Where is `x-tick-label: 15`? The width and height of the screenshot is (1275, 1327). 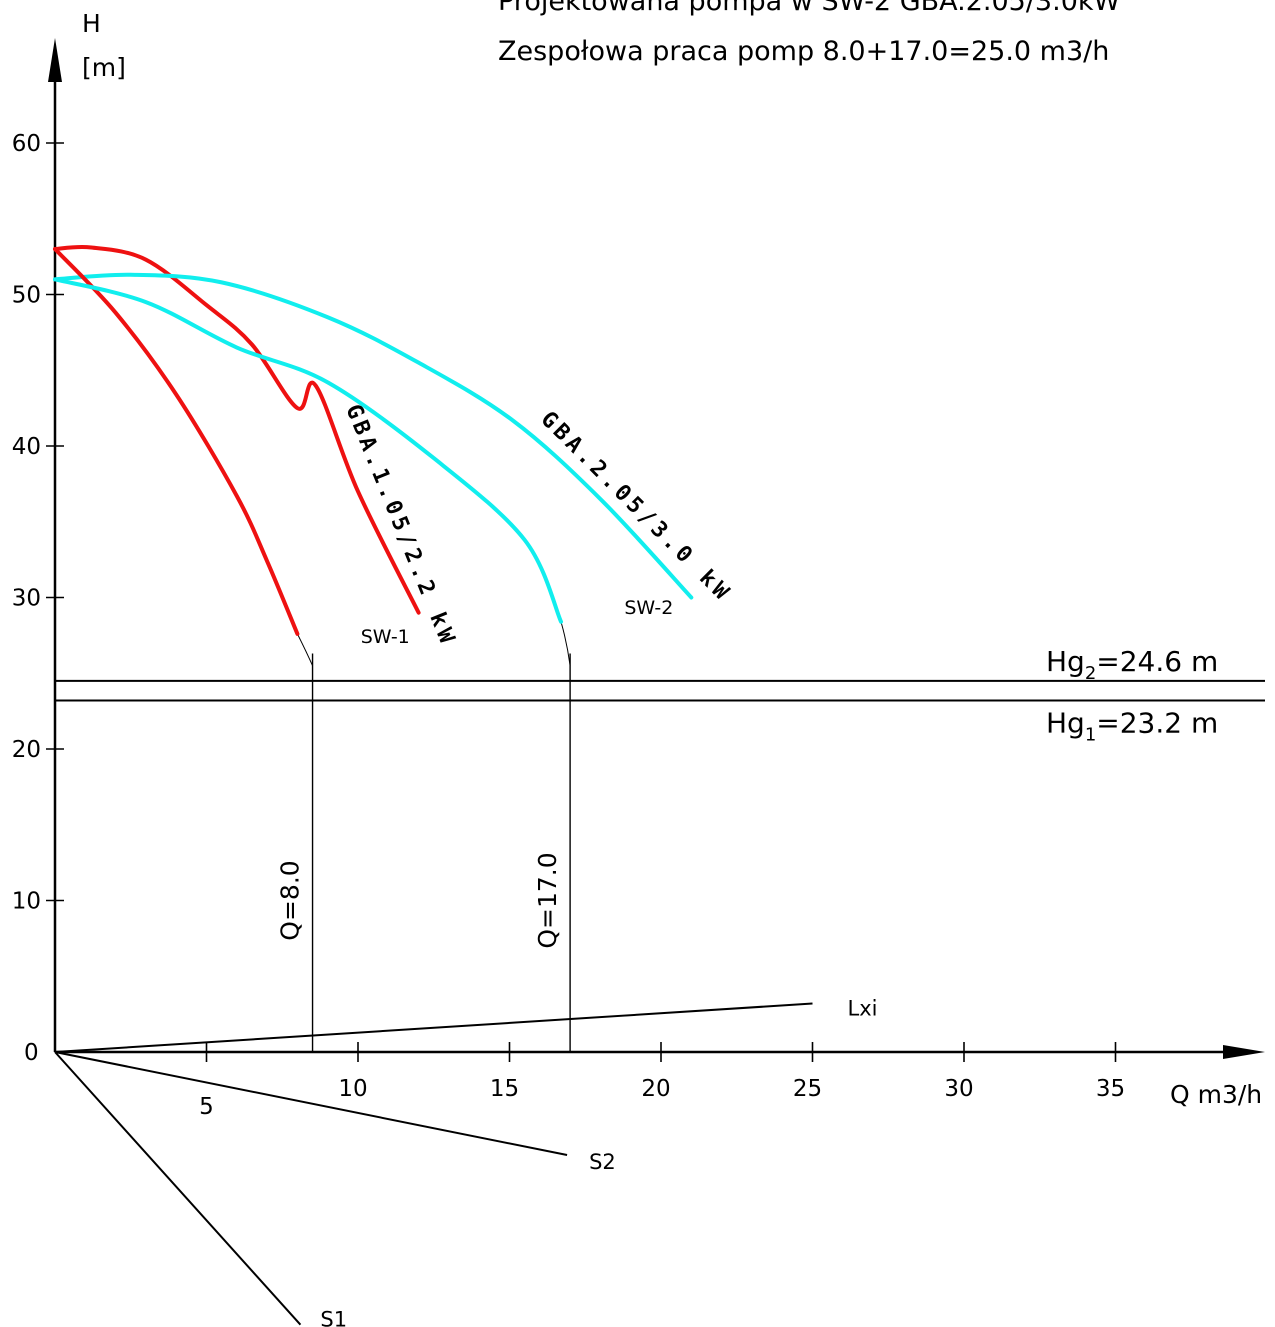 x-tick-label: 15 is located at coordinates (504, 1089).